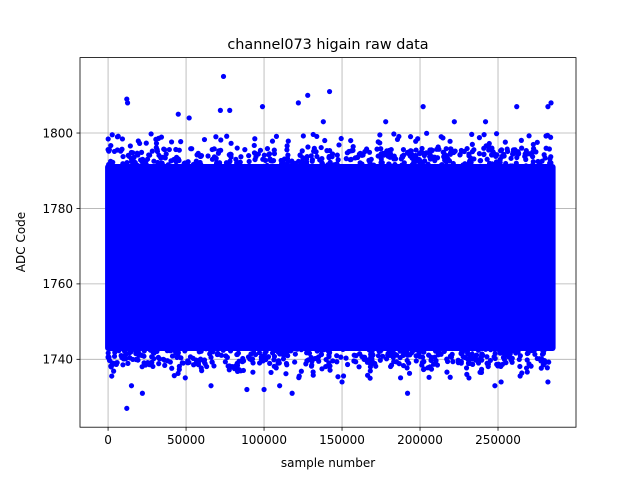 The width and height of the screenshot is (640, 480). Describe the element at coordinates (57, 360) in the screenshot. I see `y-tick-label: 1740` at that location.